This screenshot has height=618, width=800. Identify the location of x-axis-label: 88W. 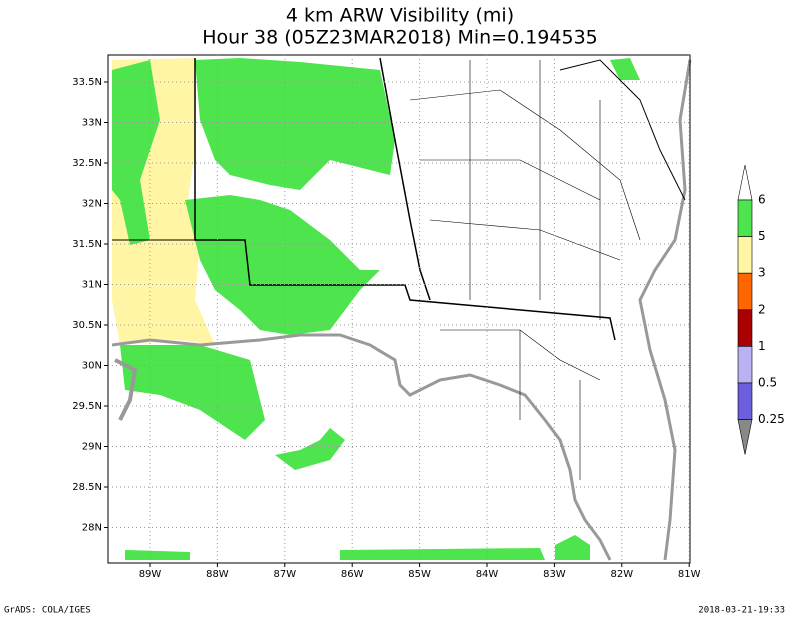
(217, 574).